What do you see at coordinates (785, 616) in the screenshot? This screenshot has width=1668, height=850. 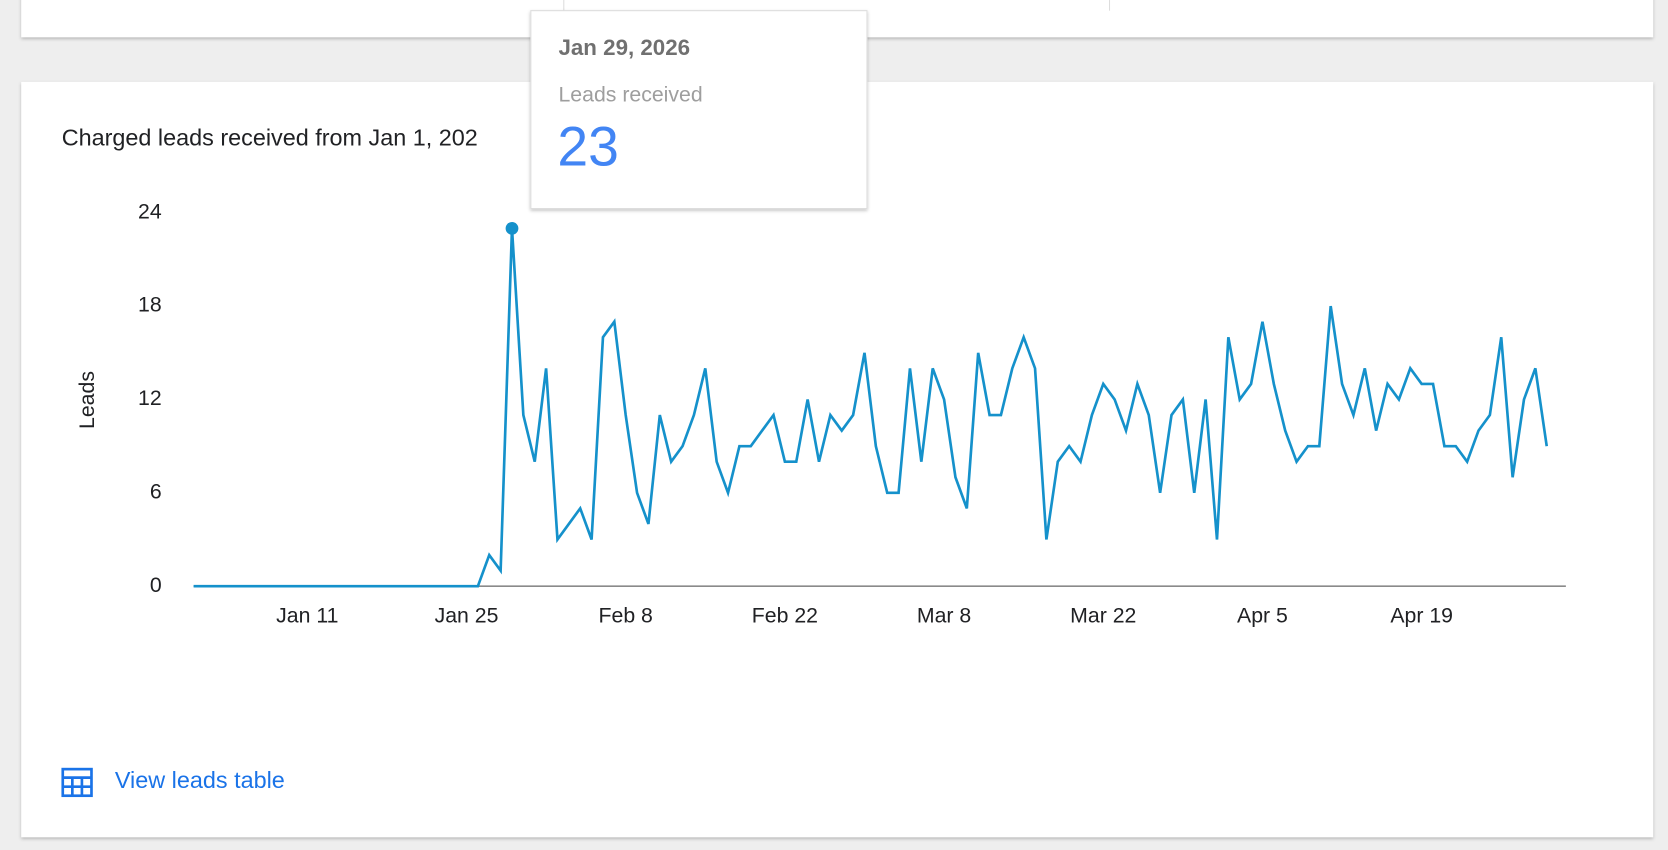 I see `x-tick-label: Feb 22` at bounding box center [785, 616].